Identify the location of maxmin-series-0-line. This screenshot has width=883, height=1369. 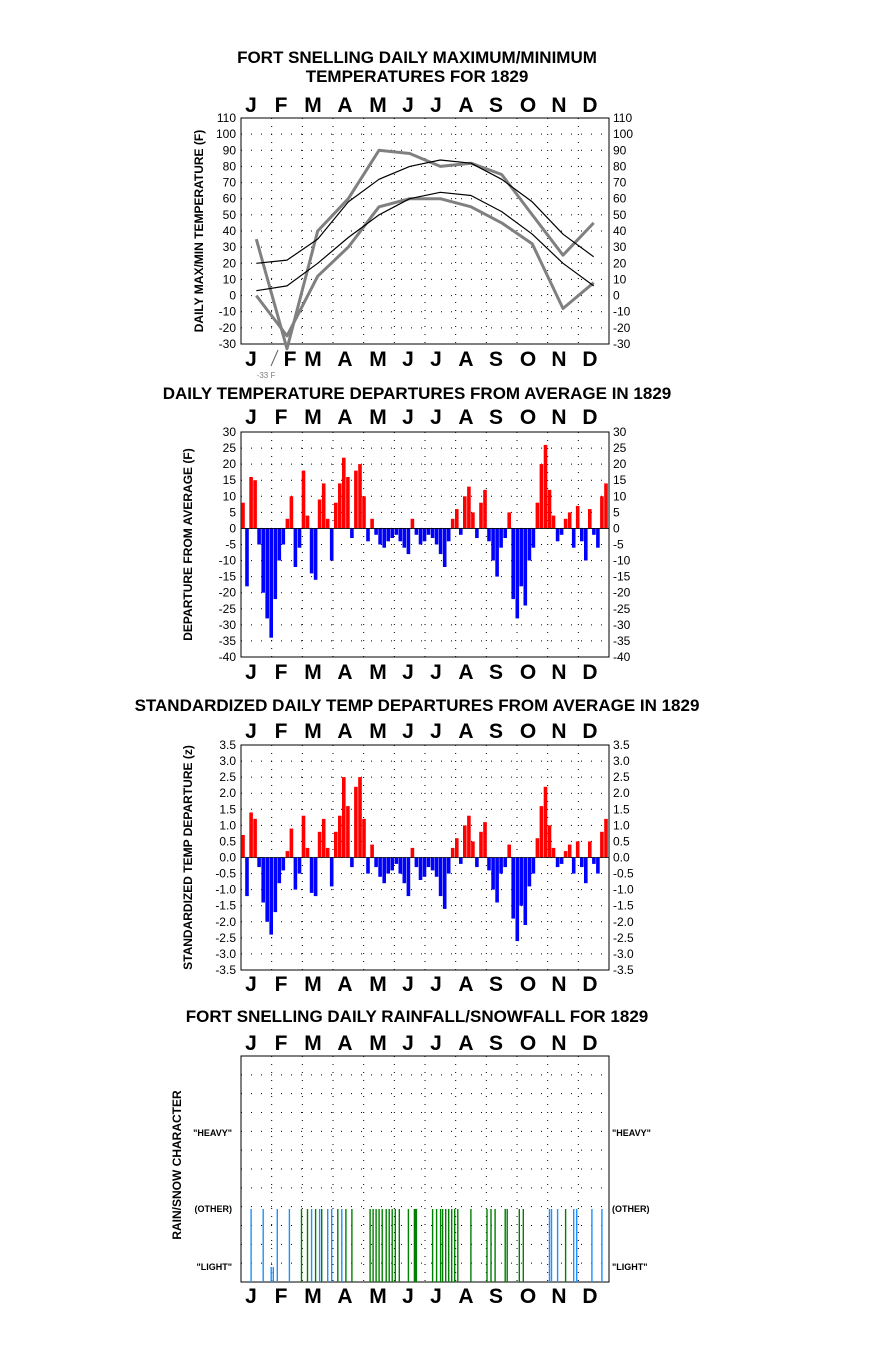
(425, 211).